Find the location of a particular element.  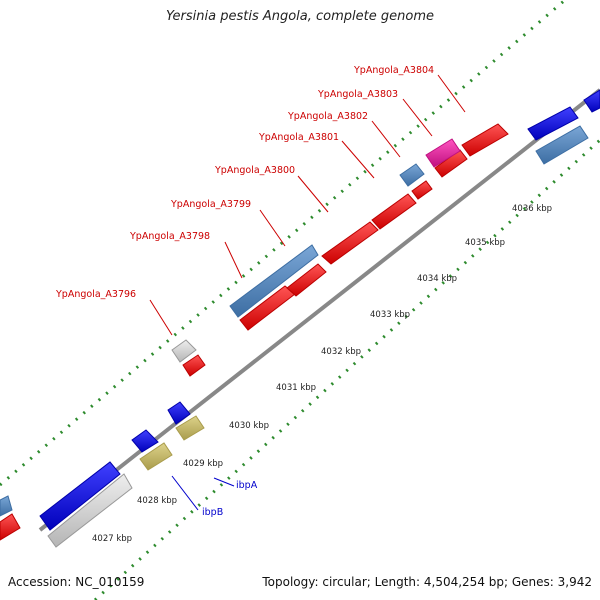

gene-label: YpAngola_A3796 is located at coordinates (95, 294).